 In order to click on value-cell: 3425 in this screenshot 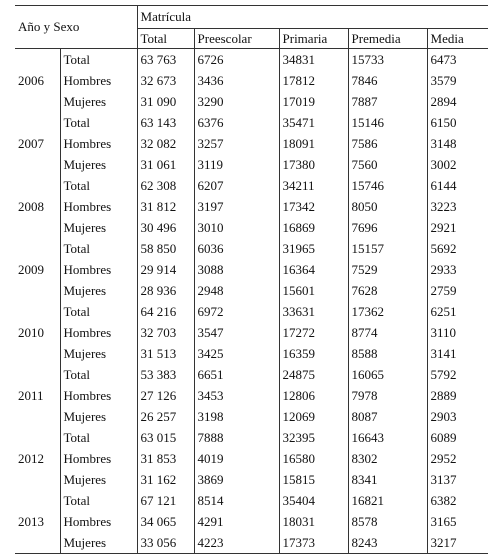, I will do `click(236, 353)`.